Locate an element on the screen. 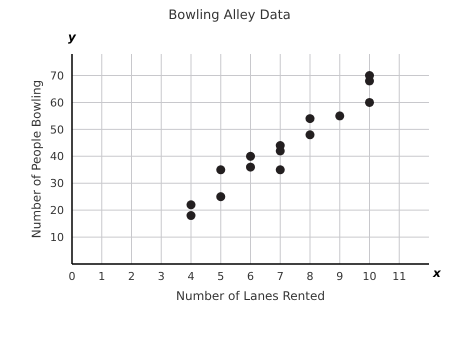 Image resolution: width=459 pixels, height=338 pixels. y-axis-title: Number of People Bowling is located at coordinates (36, 159).